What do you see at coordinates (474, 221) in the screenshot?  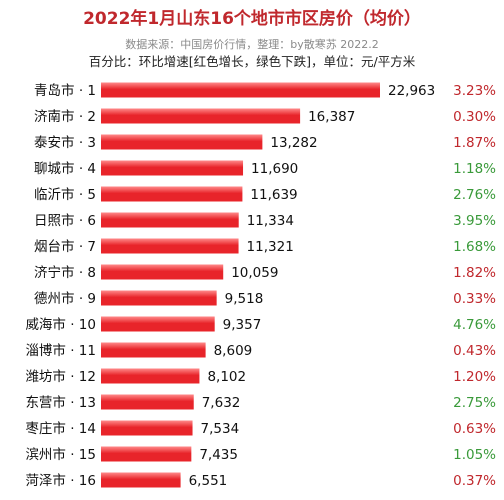 I see `percent-label: 3.95%` at bounding box center [474, 221].